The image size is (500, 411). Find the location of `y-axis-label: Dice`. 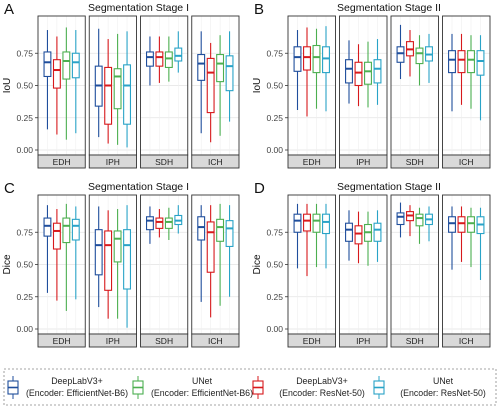

y-axis-label: Dice is located at coordinates (257, 264).